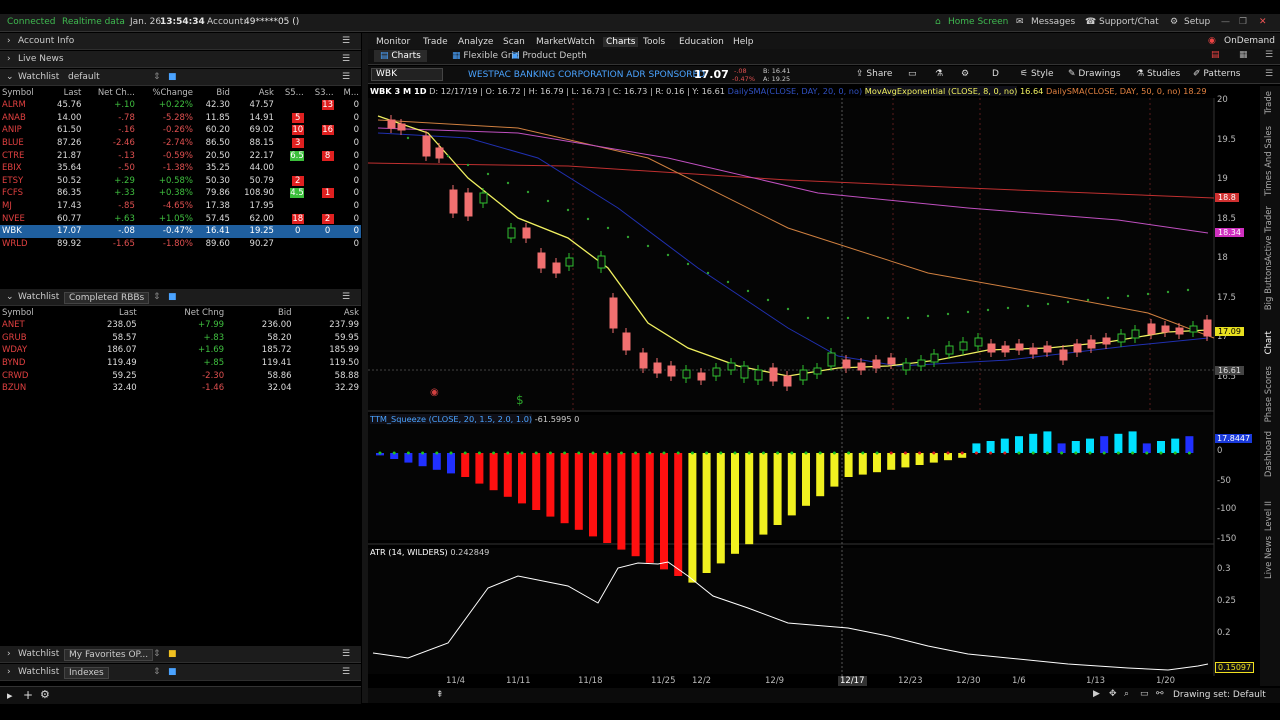 The image size is (1280, 720). What do you see at coordinates (1127, 694) in the screenshot?
I see `zoom-icon: ⌕` at bounding box center [1127, 694].